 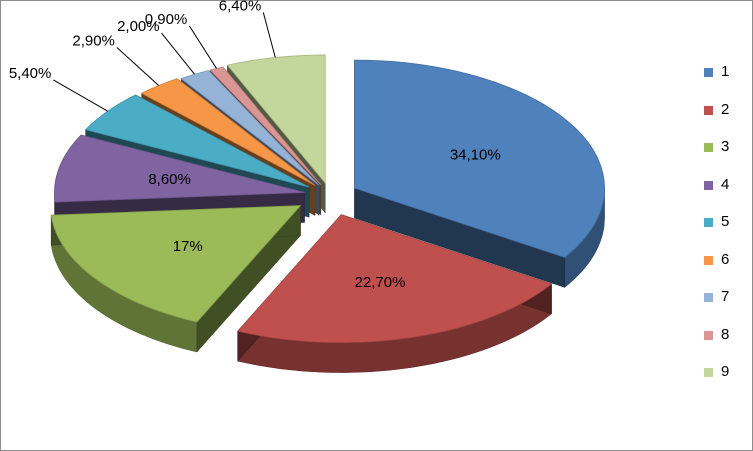 I want to click on legend-label-3: 3, so click(x=725, y=146).